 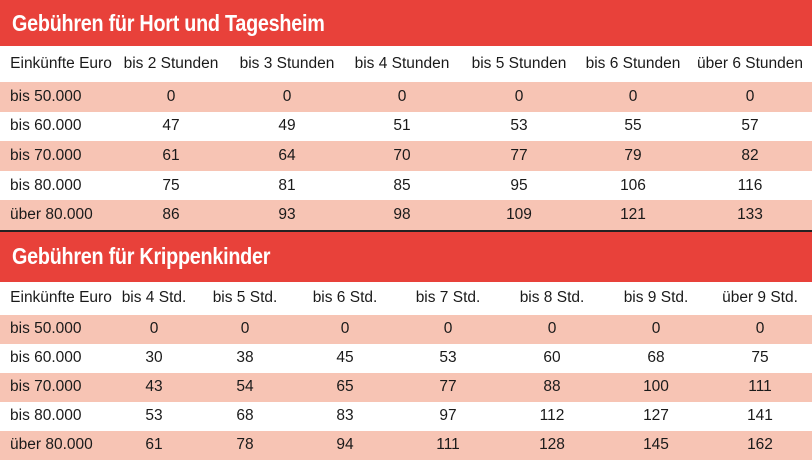 What do you see at coordinates (552, 445) in the screenshot?
I see `fee-cell: 128` at bounding box center [552, 445].